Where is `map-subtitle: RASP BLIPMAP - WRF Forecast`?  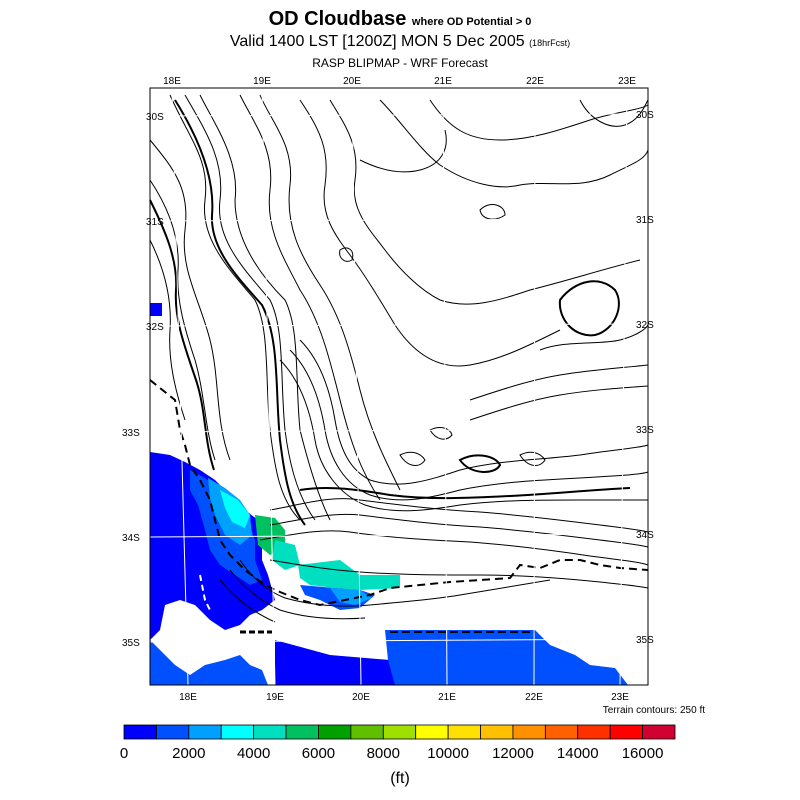
map-subtitle: RASP BLIPMAP - WRF Forecast is located at coordinates (400, 63).